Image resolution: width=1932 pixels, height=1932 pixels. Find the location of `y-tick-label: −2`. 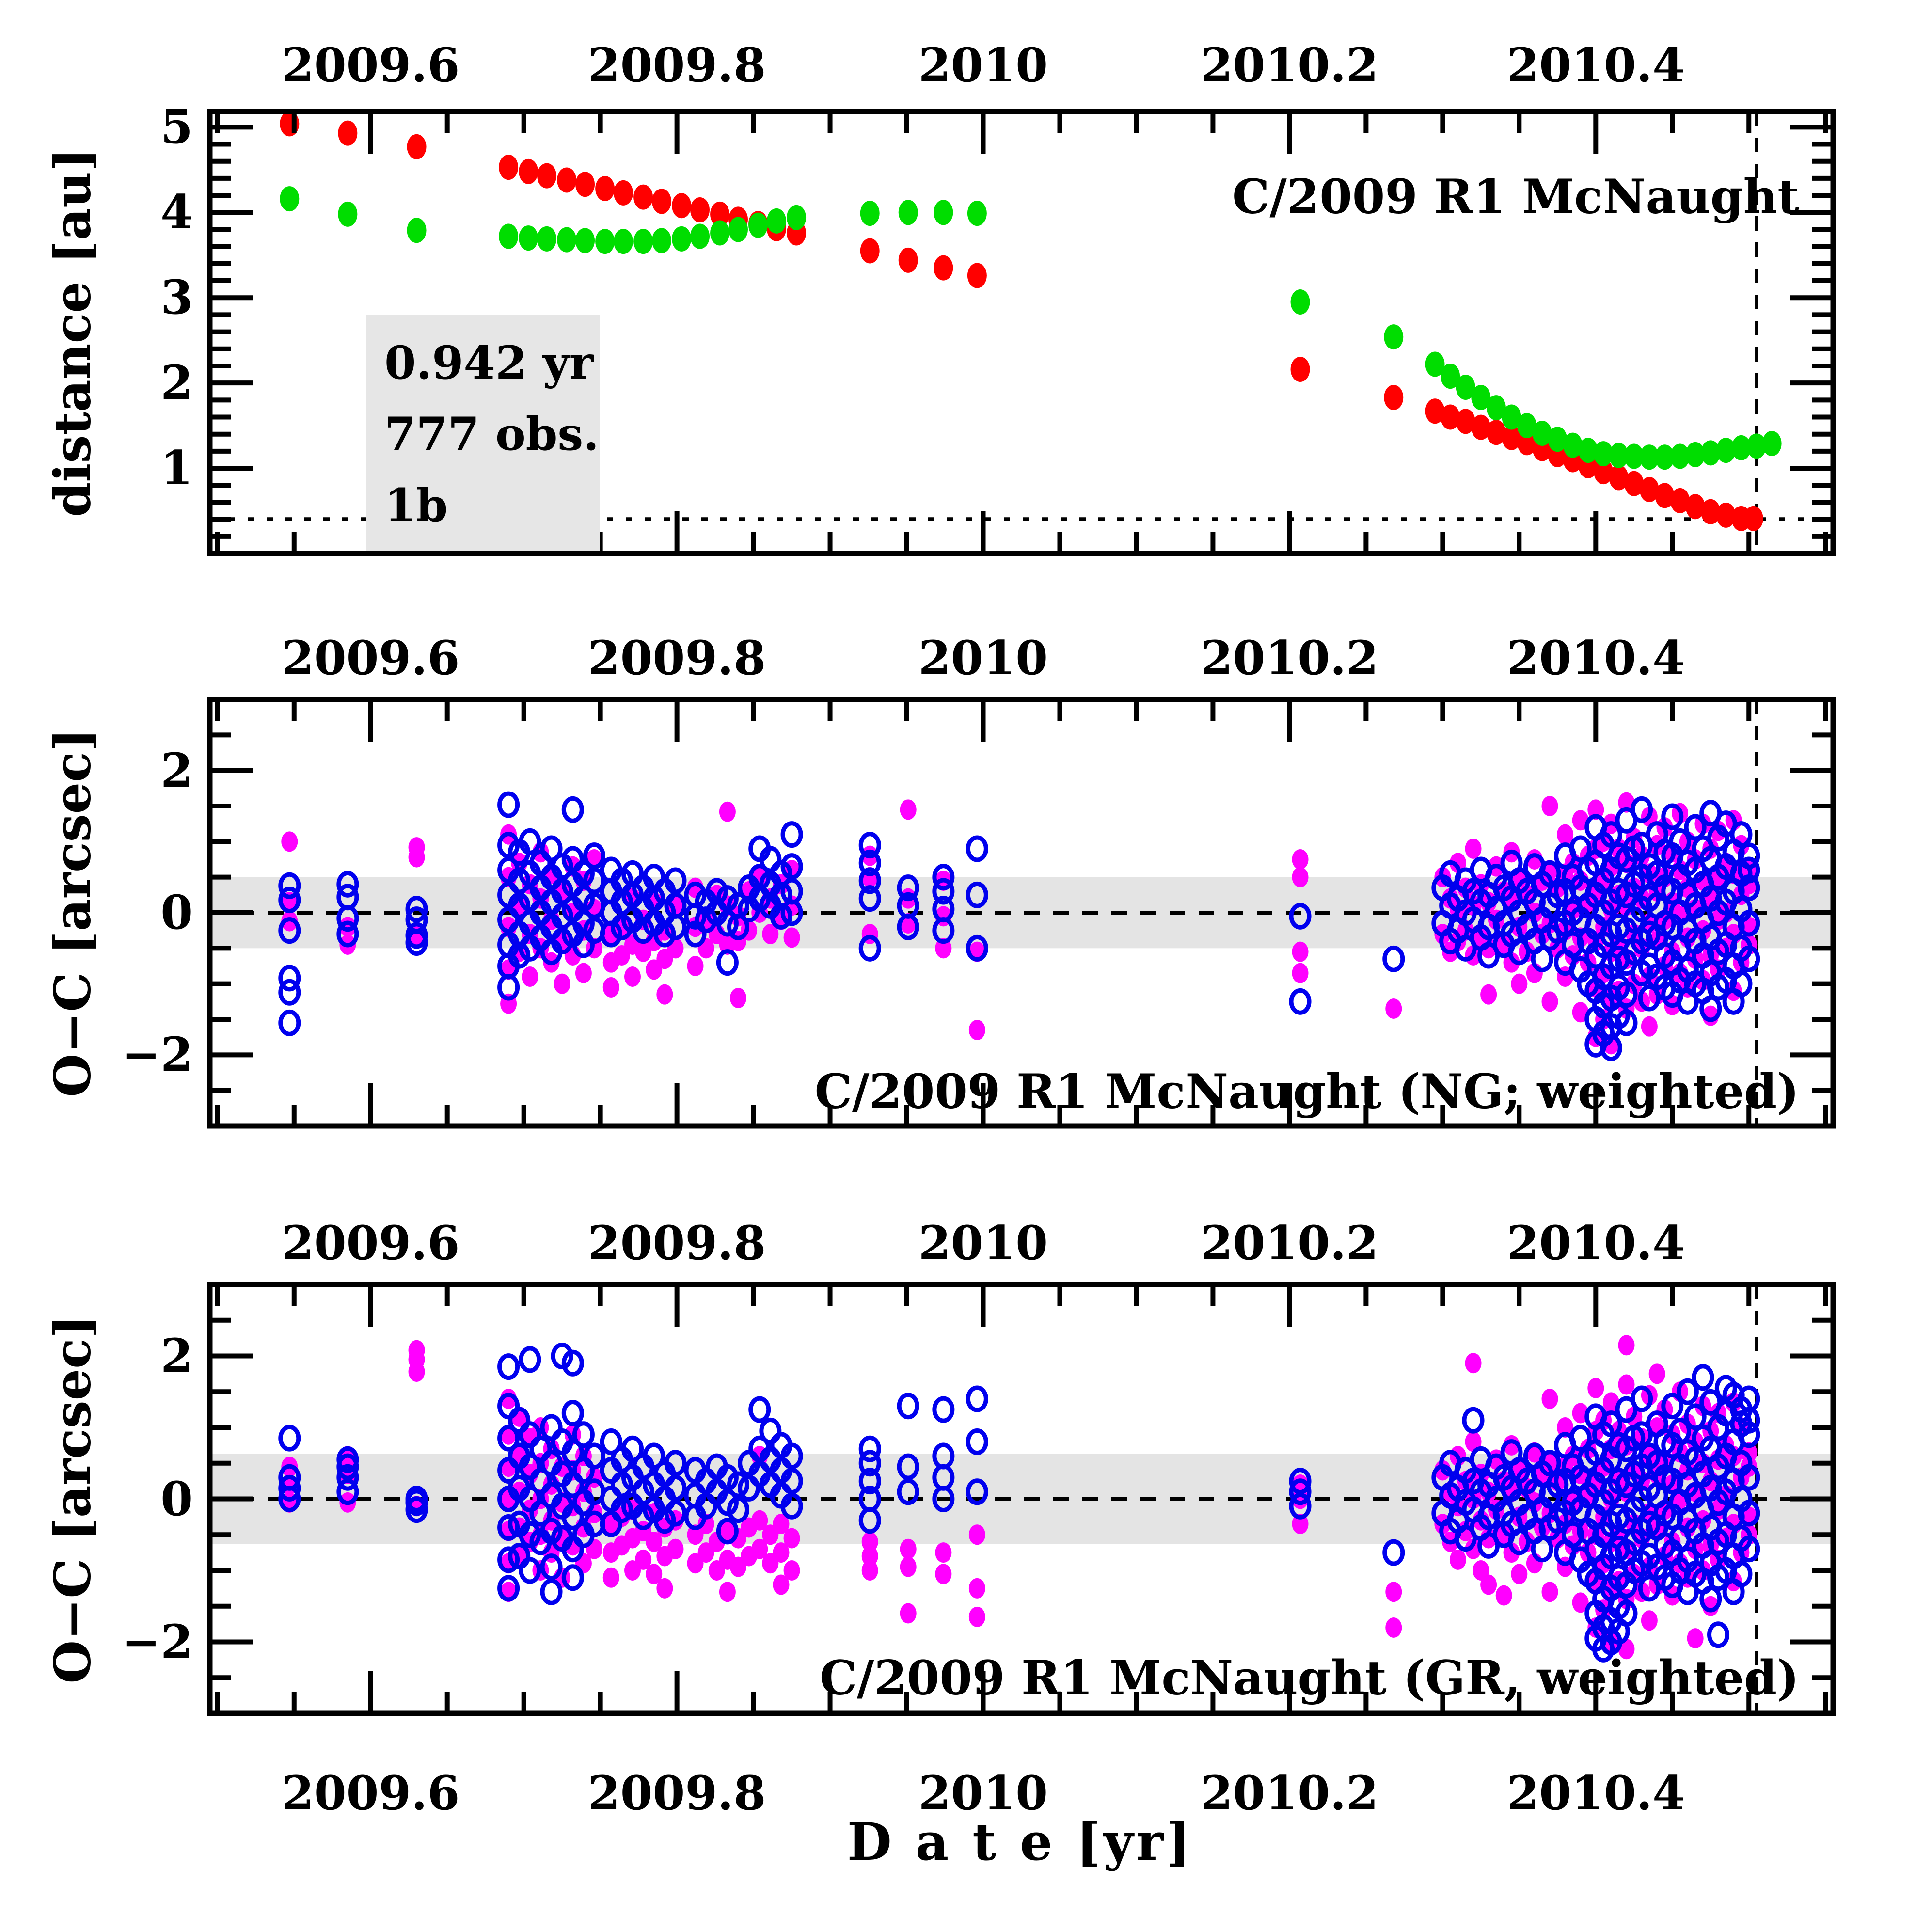

y-tick-label: −2 is located at coordinates (157, 1642).